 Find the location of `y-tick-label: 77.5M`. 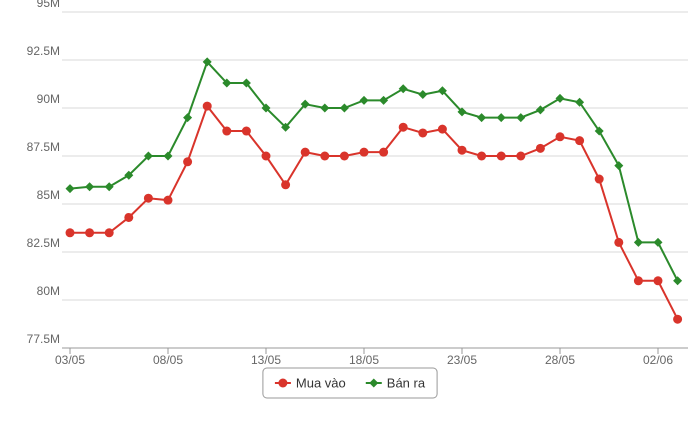

y-tick-label: 77.5M is located at coordinates (43, 339).